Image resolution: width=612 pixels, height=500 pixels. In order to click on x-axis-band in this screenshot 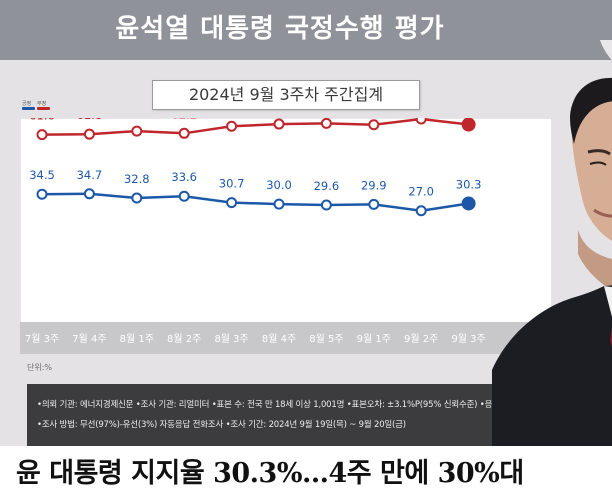, I will do `click(286, 338)`.